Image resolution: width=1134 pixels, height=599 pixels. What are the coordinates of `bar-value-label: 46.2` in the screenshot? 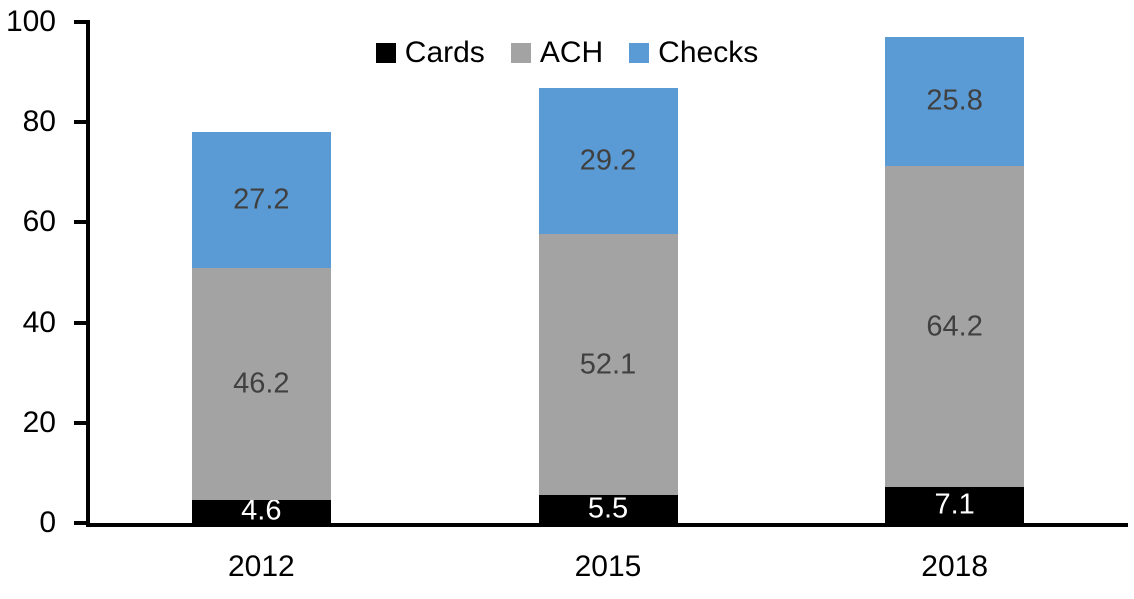 It's located at (261, 383).